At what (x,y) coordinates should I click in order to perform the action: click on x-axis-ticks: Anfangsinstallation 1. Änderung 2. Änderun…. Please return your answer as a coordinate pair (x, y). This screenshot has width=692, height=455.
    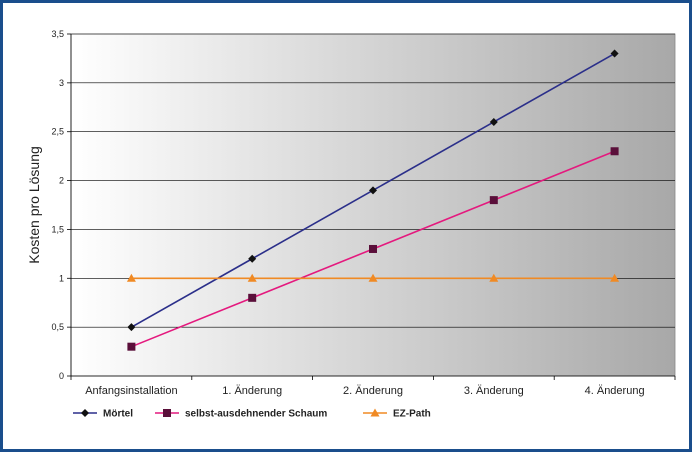
    Looking at the image, I should click on (373, 386).